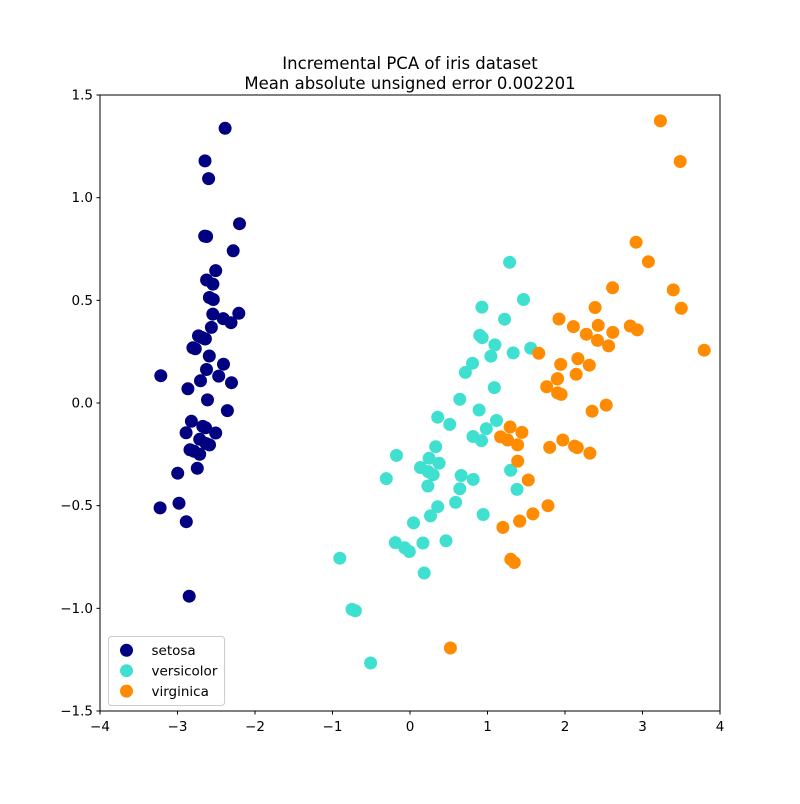  Describe the element at coordinates (407, 723) in the screenshot. I see `x-axis: −4 −3 −2 −1 0 1 2 3 4` at that location.